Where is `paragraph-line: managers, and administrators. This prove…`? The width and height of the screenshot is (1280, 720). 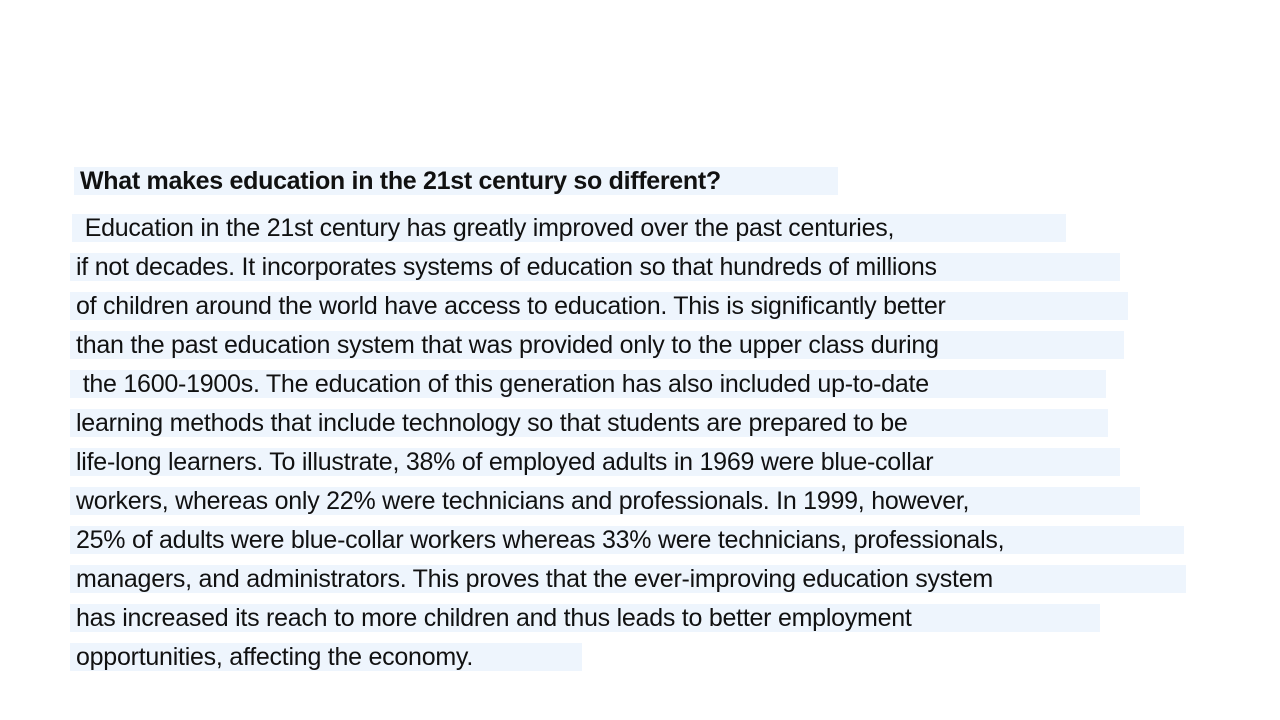 paragraph-line: managers, and administrators. This prove… is located at coordinates (628, 579).